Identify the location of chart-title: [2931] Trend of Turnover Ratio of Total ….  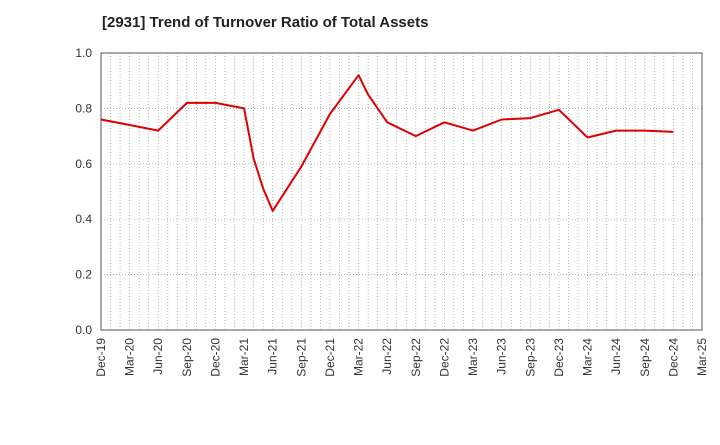
(265, 22).